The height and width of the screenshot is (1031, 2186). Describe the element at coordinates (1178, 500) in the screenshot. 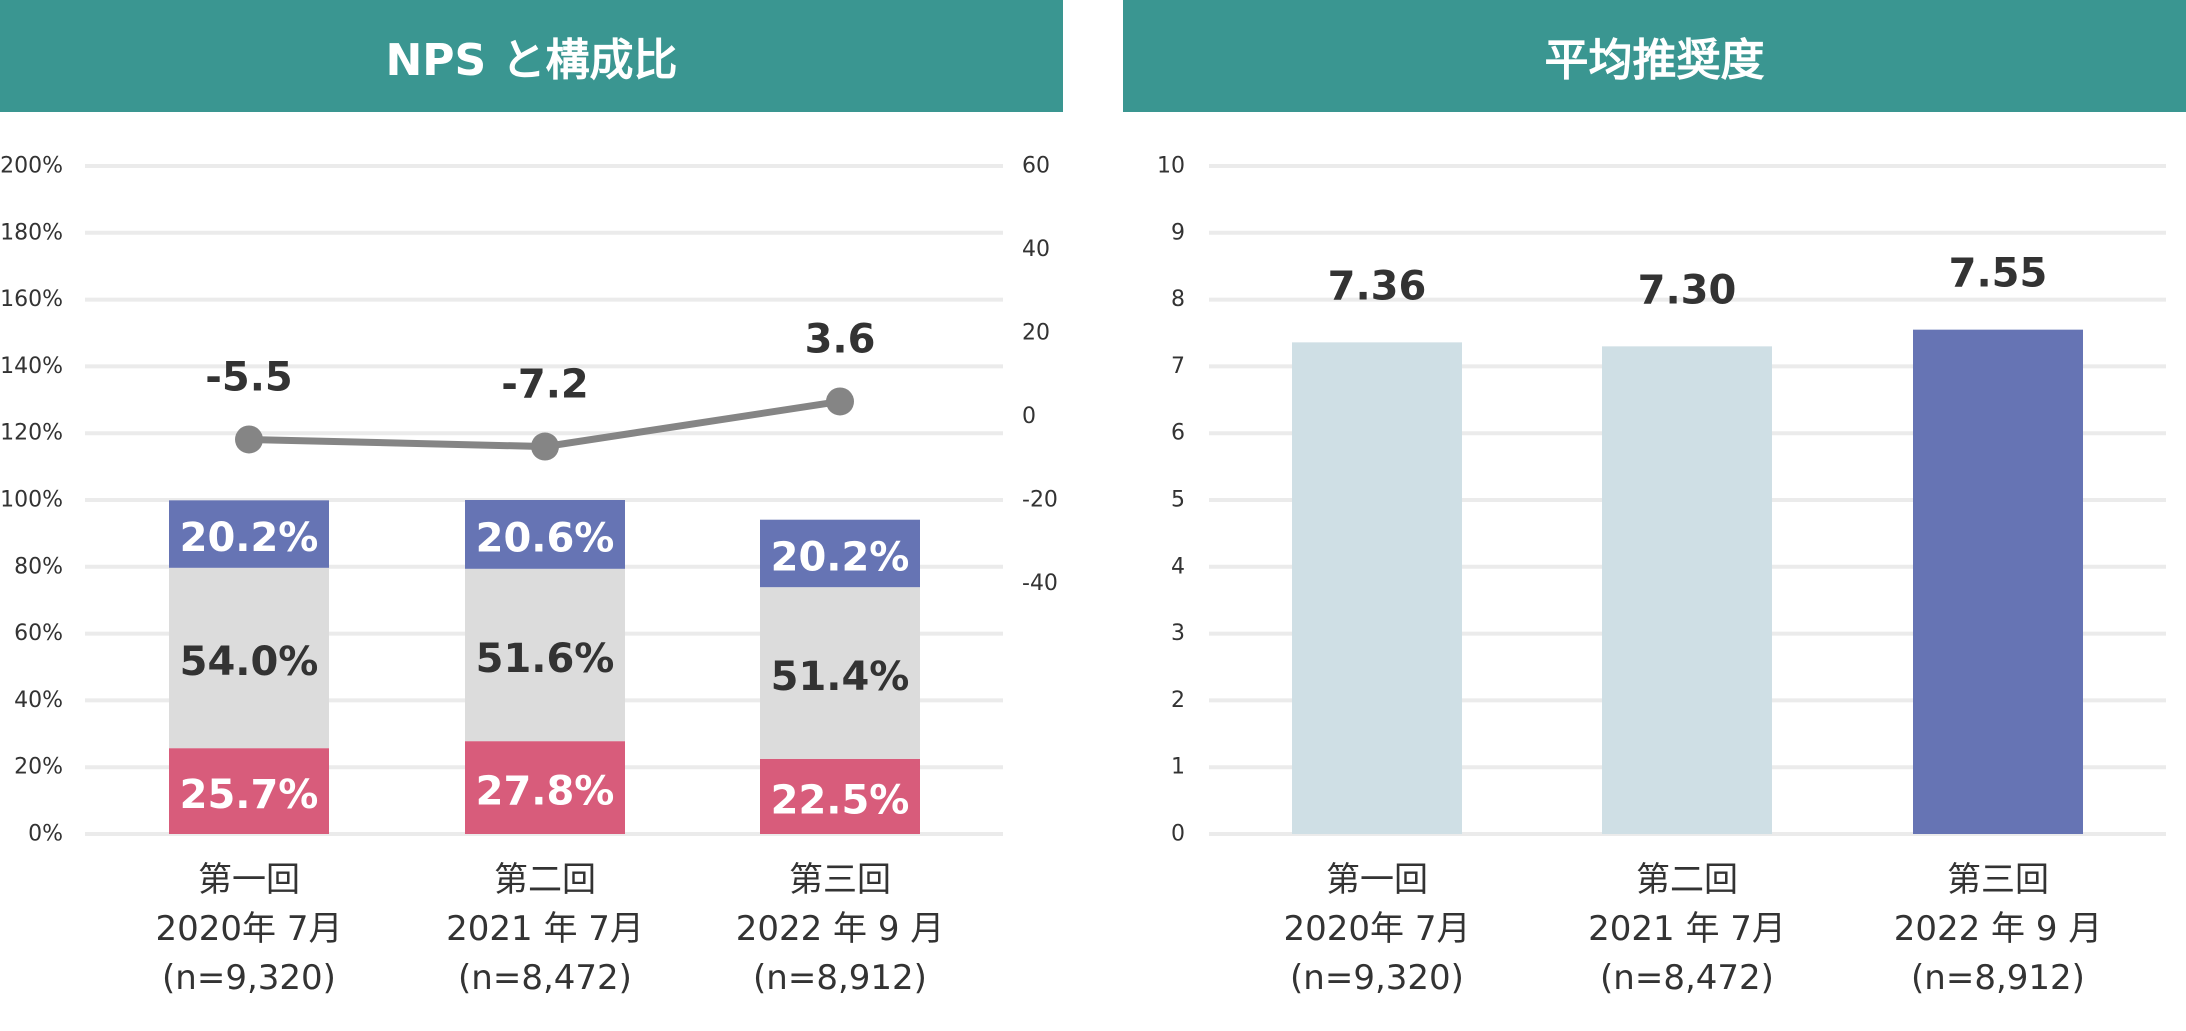

I see `y-tick-label: 5` at that location.